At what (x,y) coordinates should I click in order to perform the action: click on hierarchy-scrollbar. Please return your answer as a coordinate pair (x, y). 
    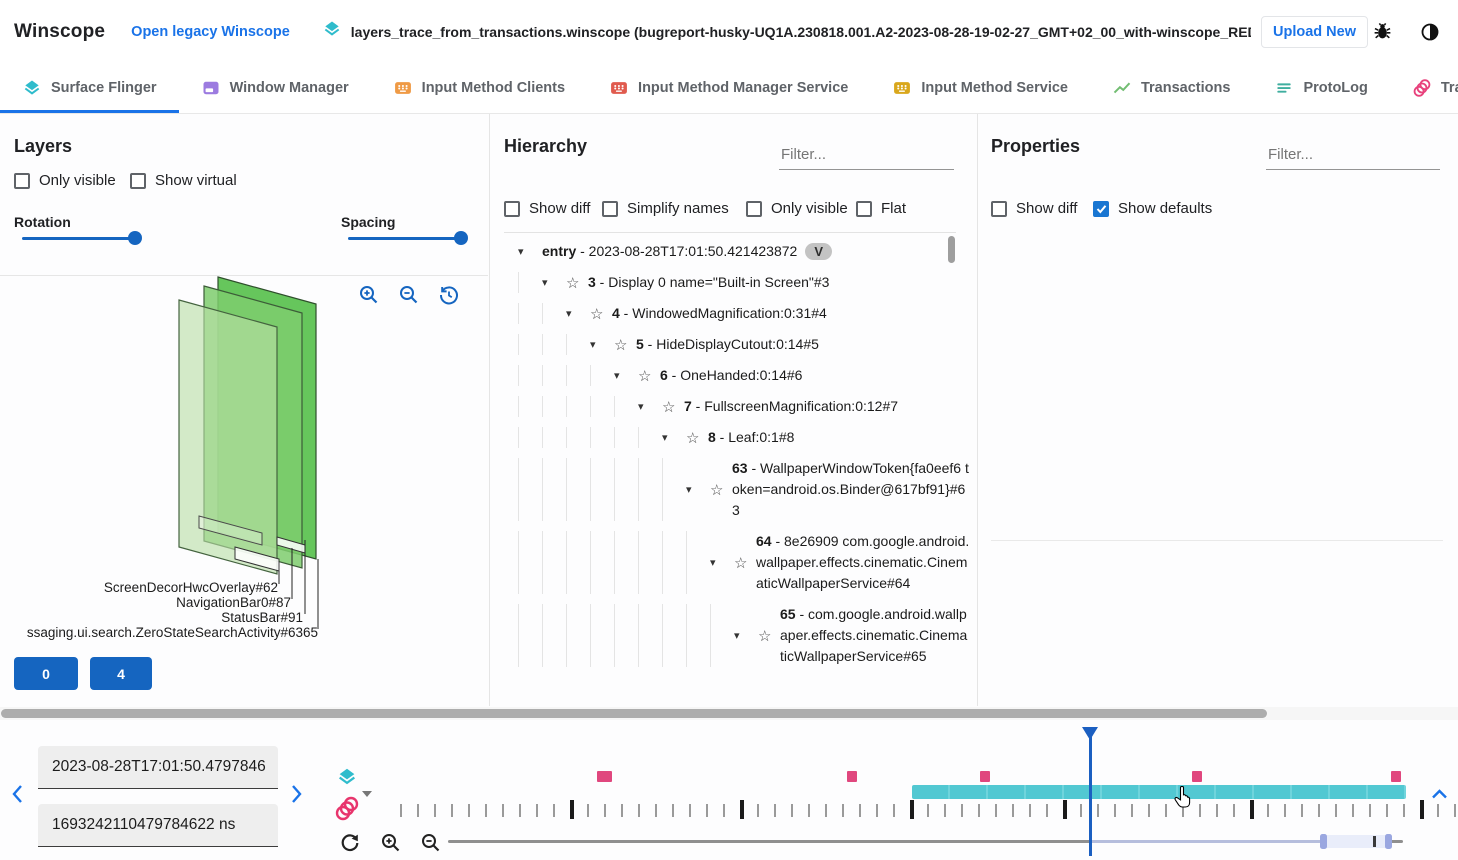
    Looking at the image, I should click on (951, 249).